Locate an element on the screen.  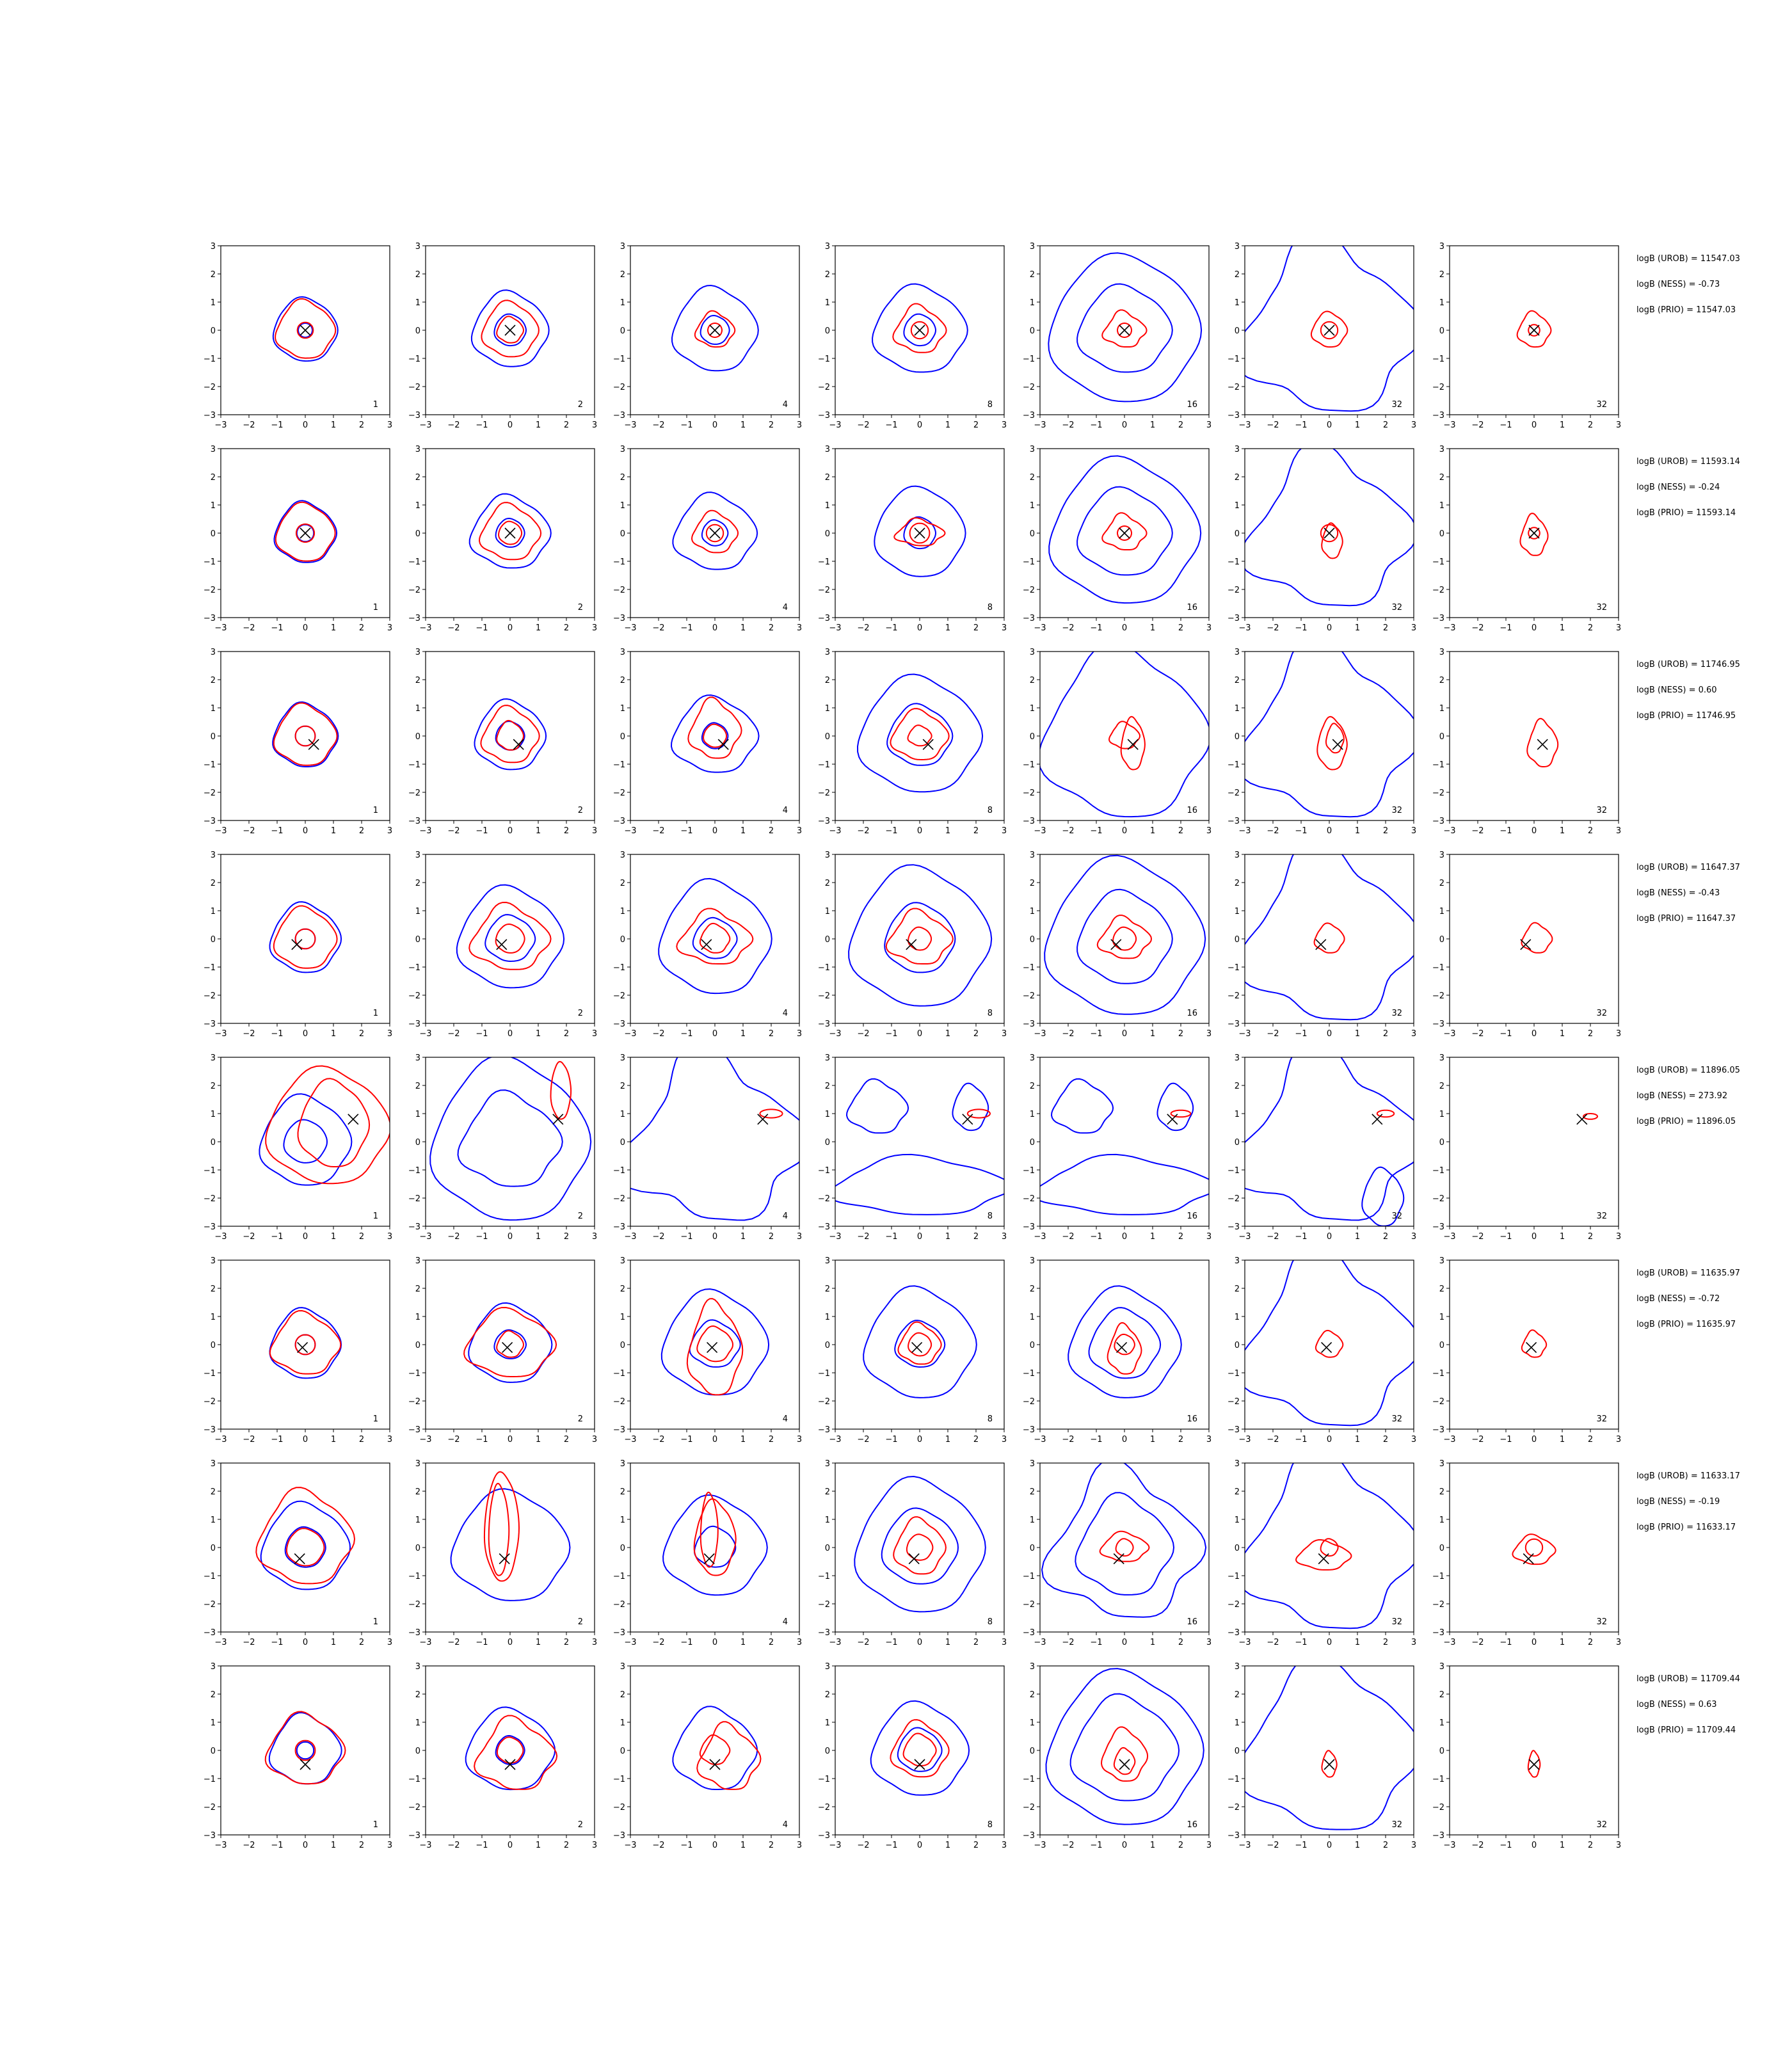
y-tick-label: −3 is located at coordinates (824, 415).